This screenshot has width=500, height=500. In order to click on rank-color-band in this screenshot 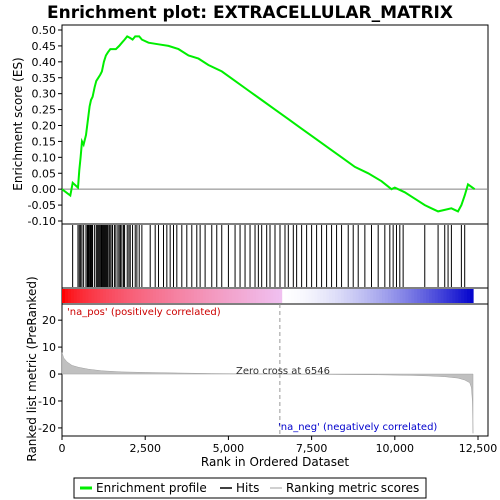, I will do `click(268, 296)`.